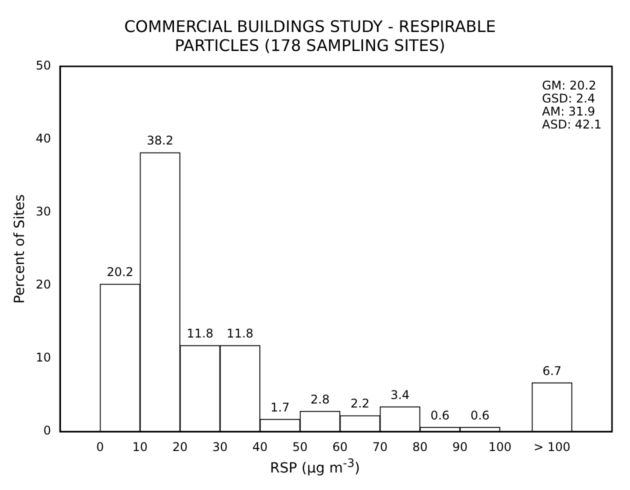  Describe the element at coordinates (160, 141) in the screenshot. I see `data-label: 38.2` at that location.